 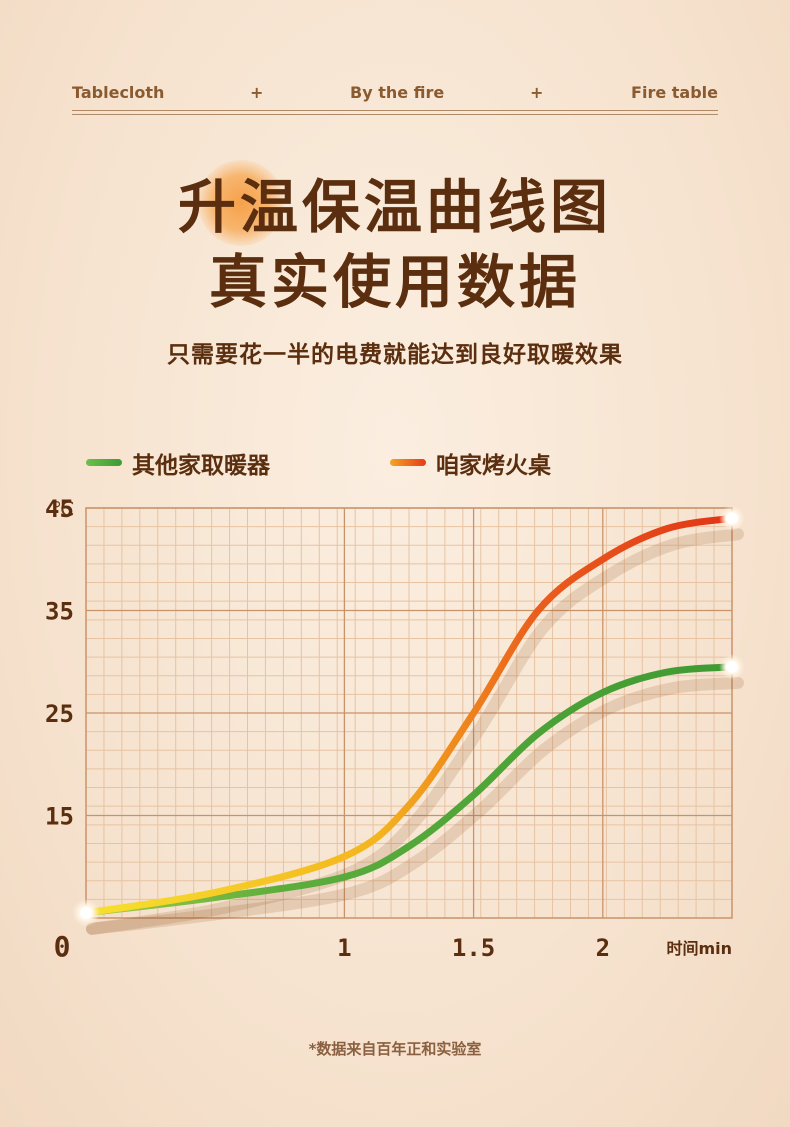 What do you see at coordinates (493, 466) in the screenshot?
I see `legend-label: 咱家烤火桌` at bounding box center [493, 466].